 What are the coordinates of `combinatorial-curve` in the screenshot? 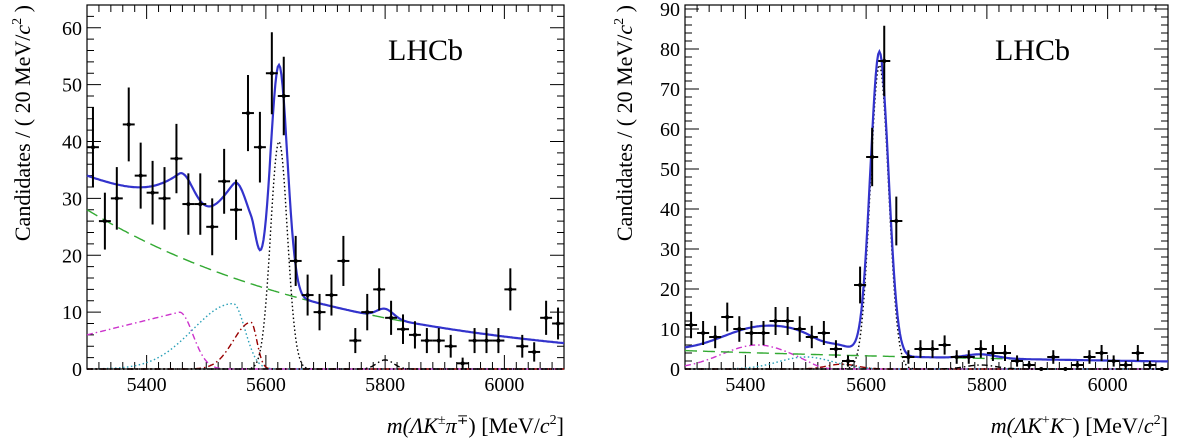 It's located at (325, 276).